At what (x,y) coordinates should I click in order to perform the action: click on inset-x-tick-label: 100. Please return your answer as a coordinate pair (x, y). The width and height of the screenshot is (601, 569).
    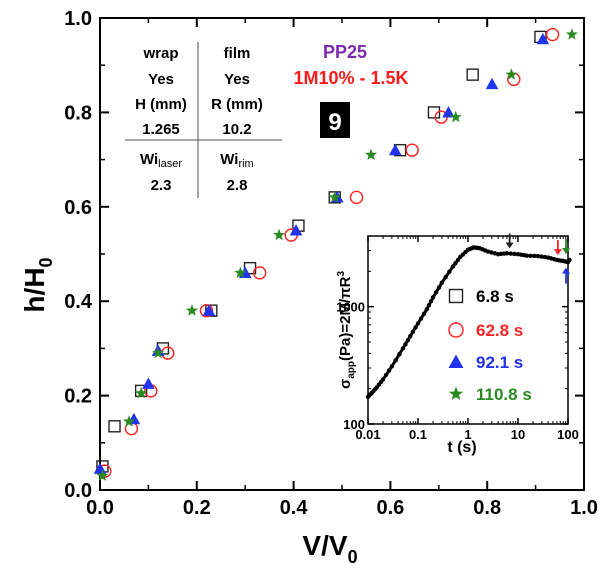
    Looking at the image, I should click on (568, 434).